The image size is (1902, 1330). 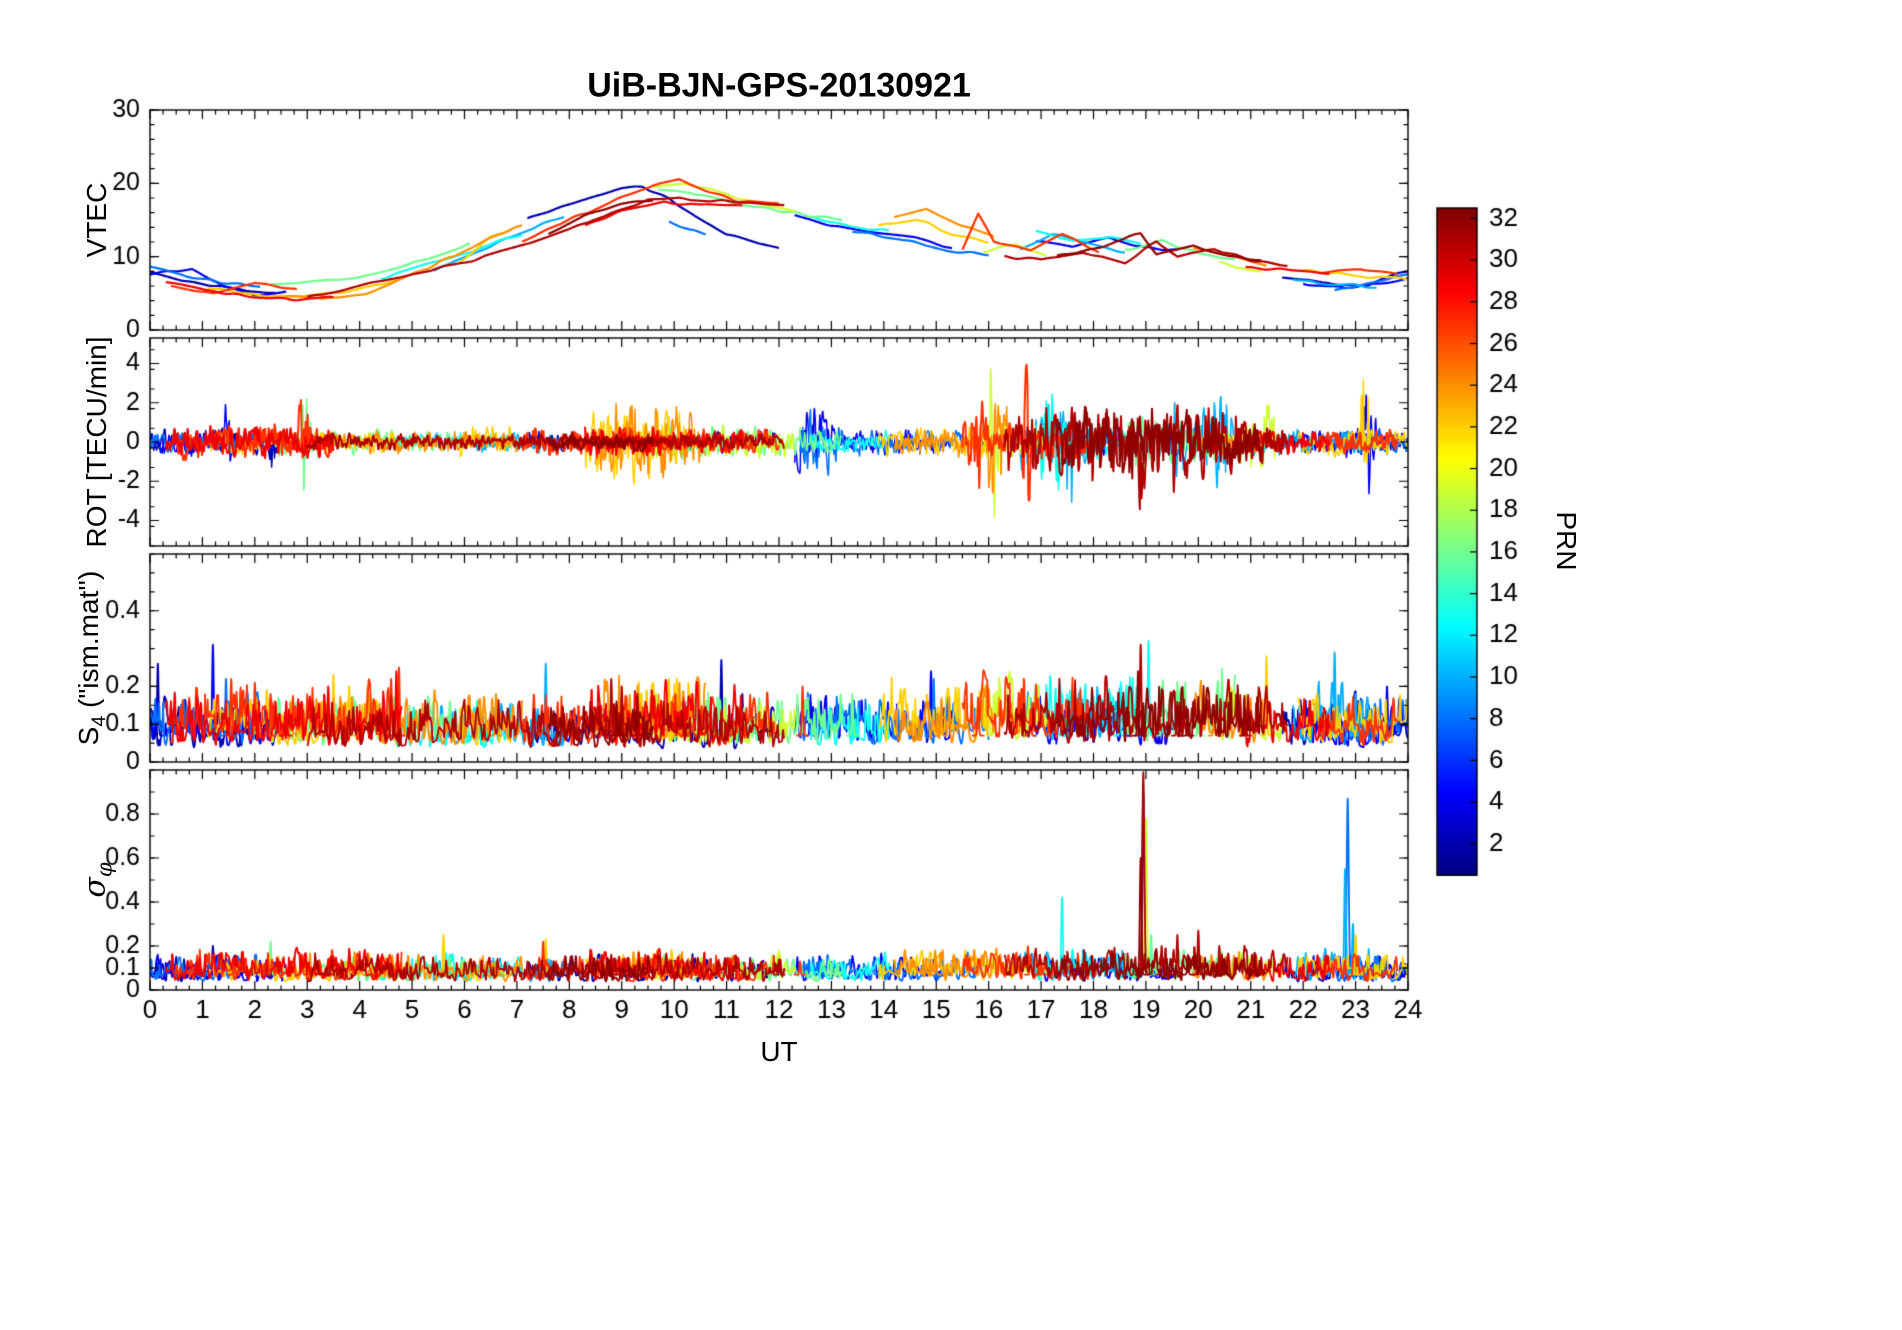 I want to click on y-axis-label-s4: S4 ("ism.mat''), so click(x=92, y=658).